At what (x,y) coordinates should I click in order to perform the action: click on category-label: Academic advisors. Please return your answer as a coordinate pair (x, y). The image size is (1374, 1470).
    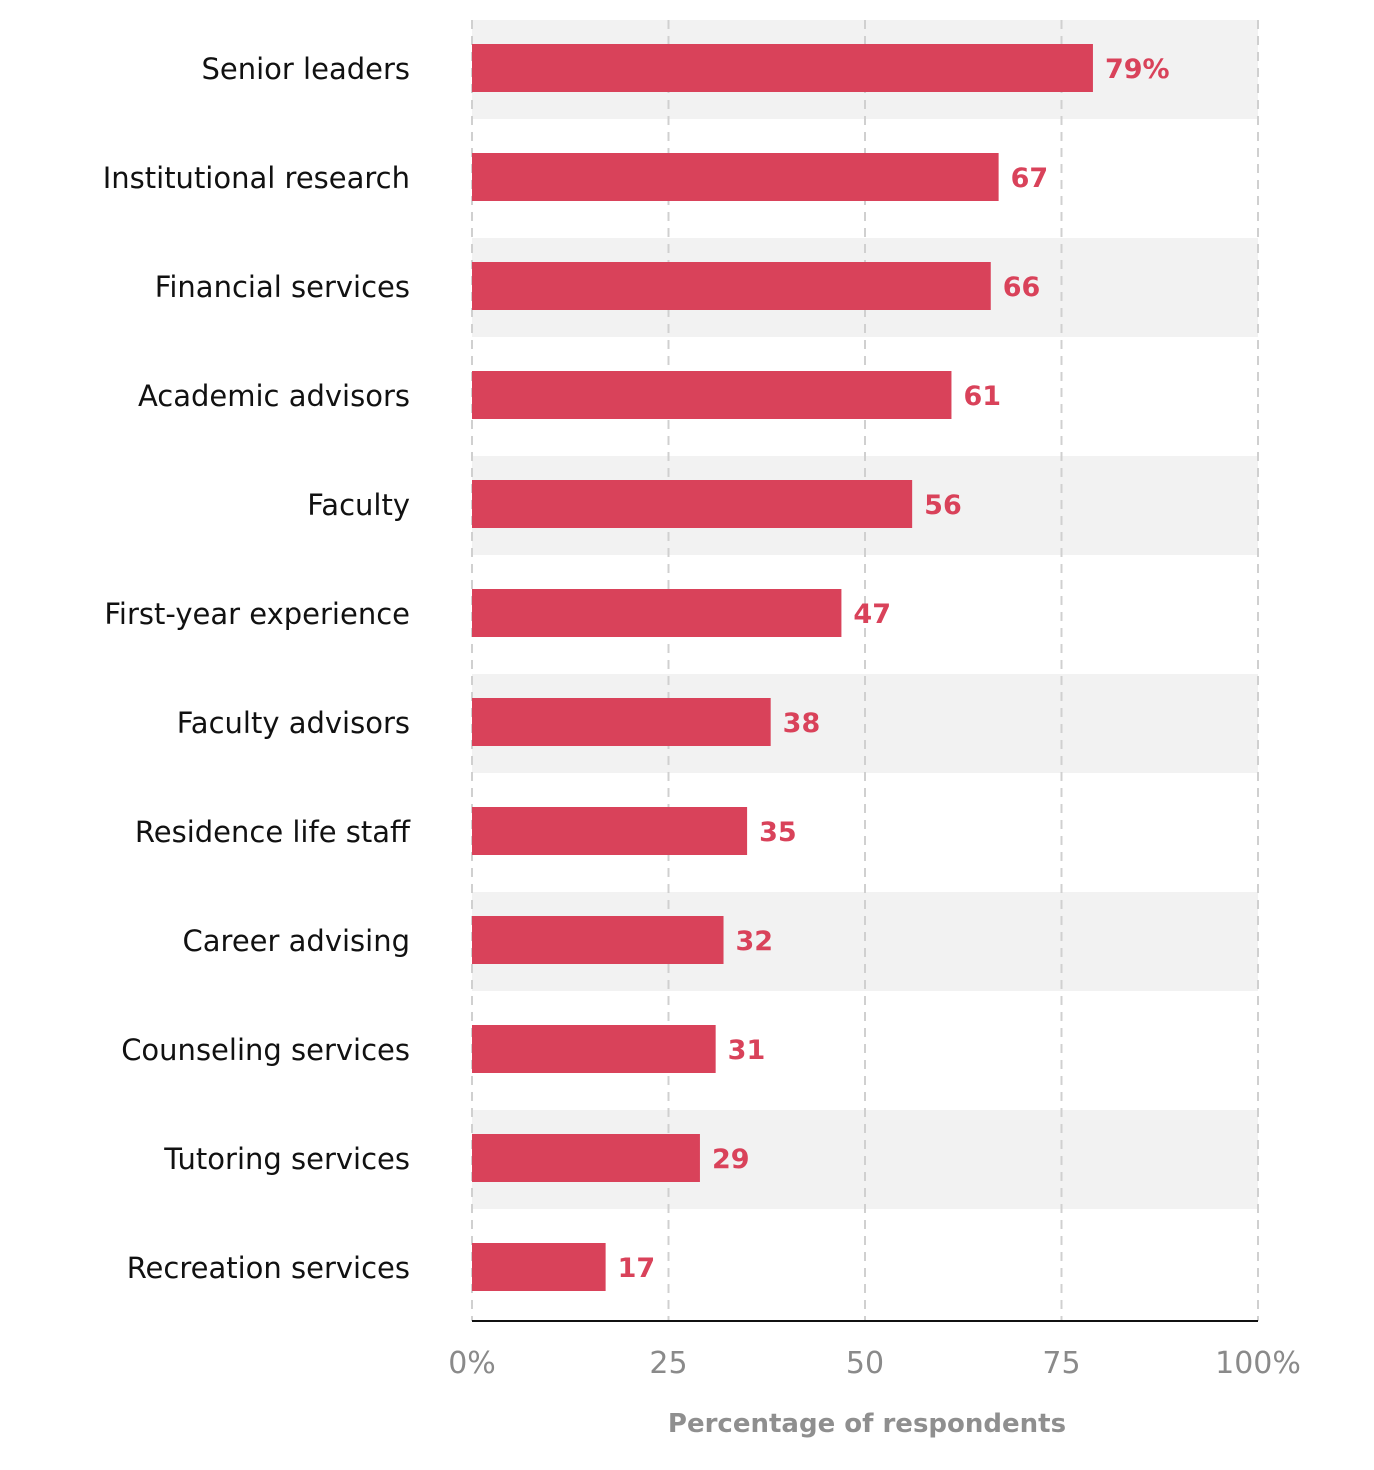
    Looking at the image, I should click on (274, 396).